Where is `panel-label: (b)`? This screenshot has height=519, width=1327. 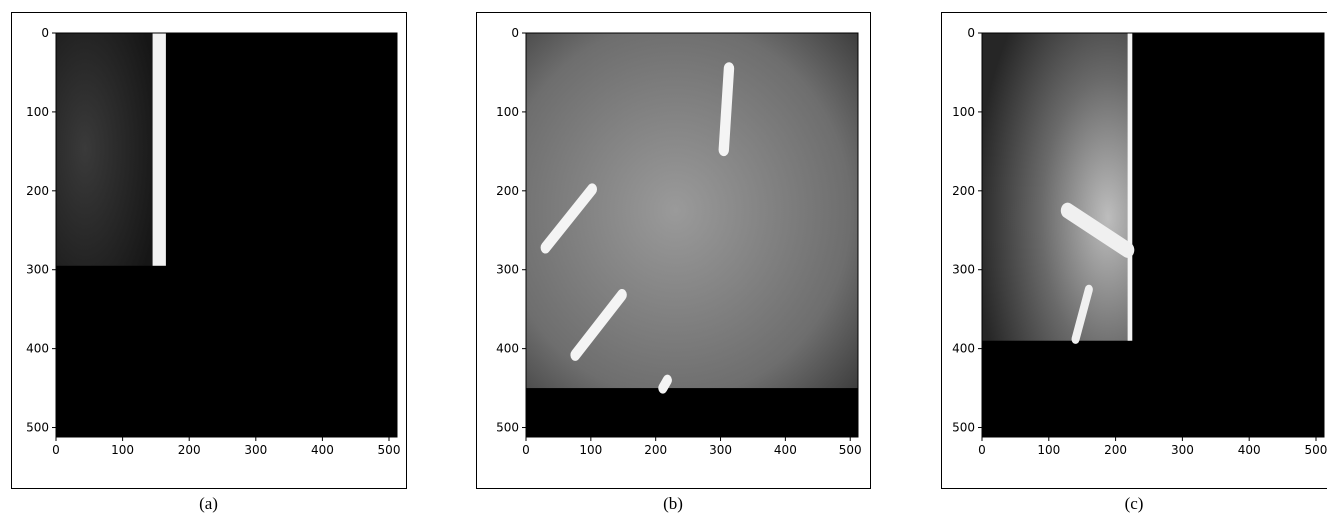
panel-label: (b) is located at coordinates (673, 503).